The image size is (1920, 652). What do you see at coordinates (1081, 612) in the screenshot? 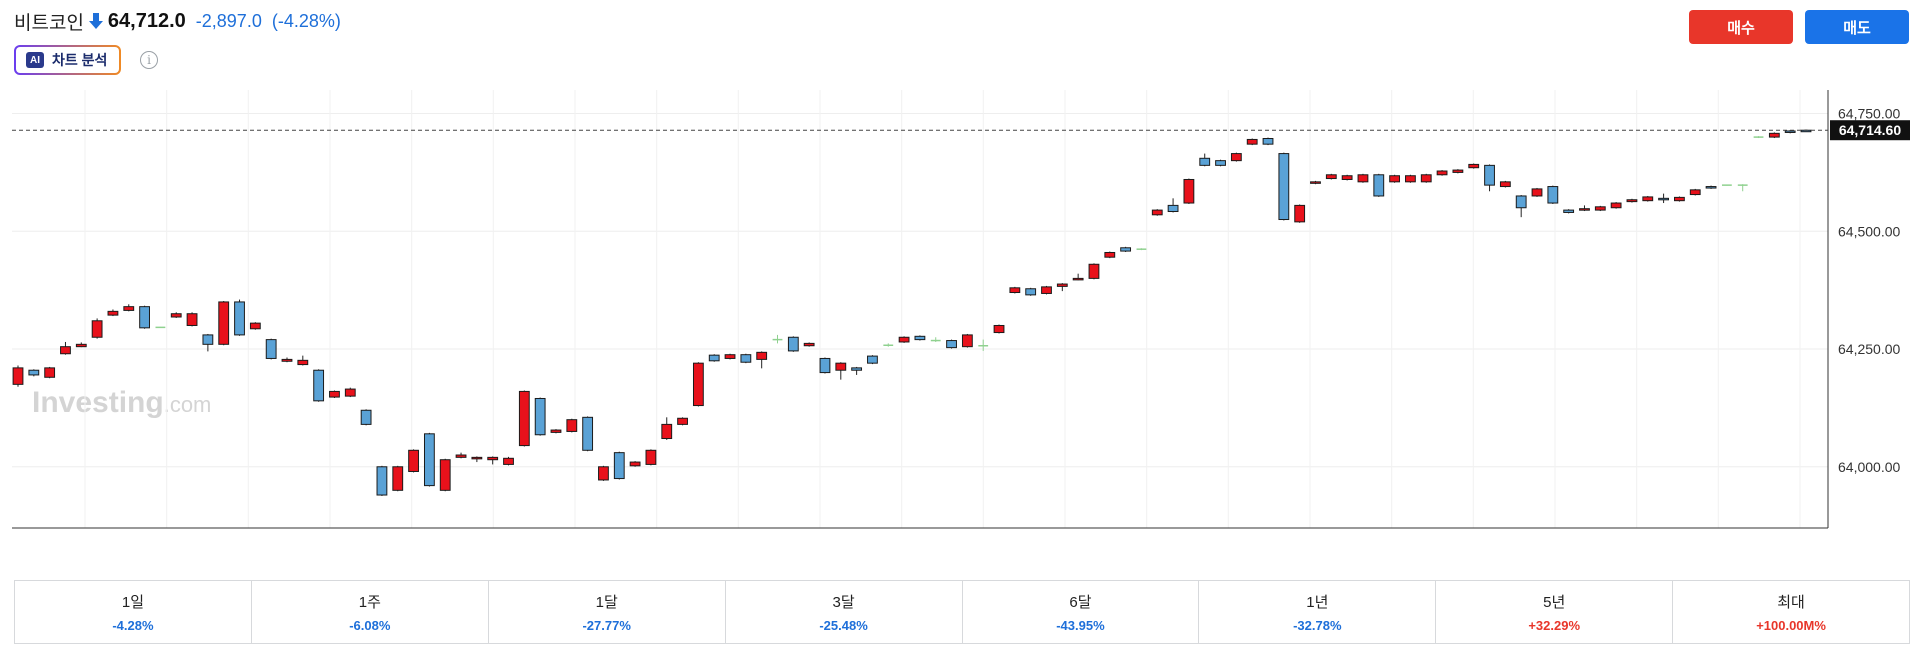
I see `period-tab-4: 6달 -43.95%` at bounding box center [1081, 612].